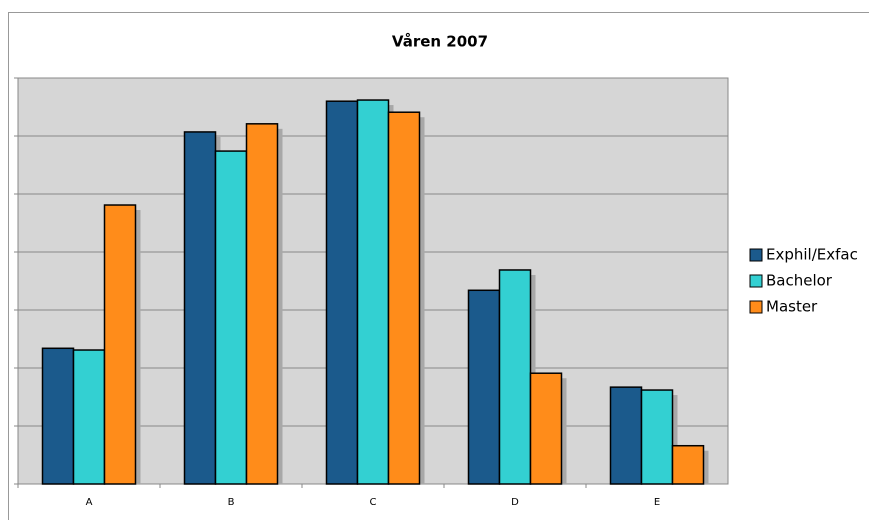 The width and height of the screenshot is (869, 520). Describe the element at coordinates (792, 307) in the screenshot. I see `legend-label: Master` at that location.